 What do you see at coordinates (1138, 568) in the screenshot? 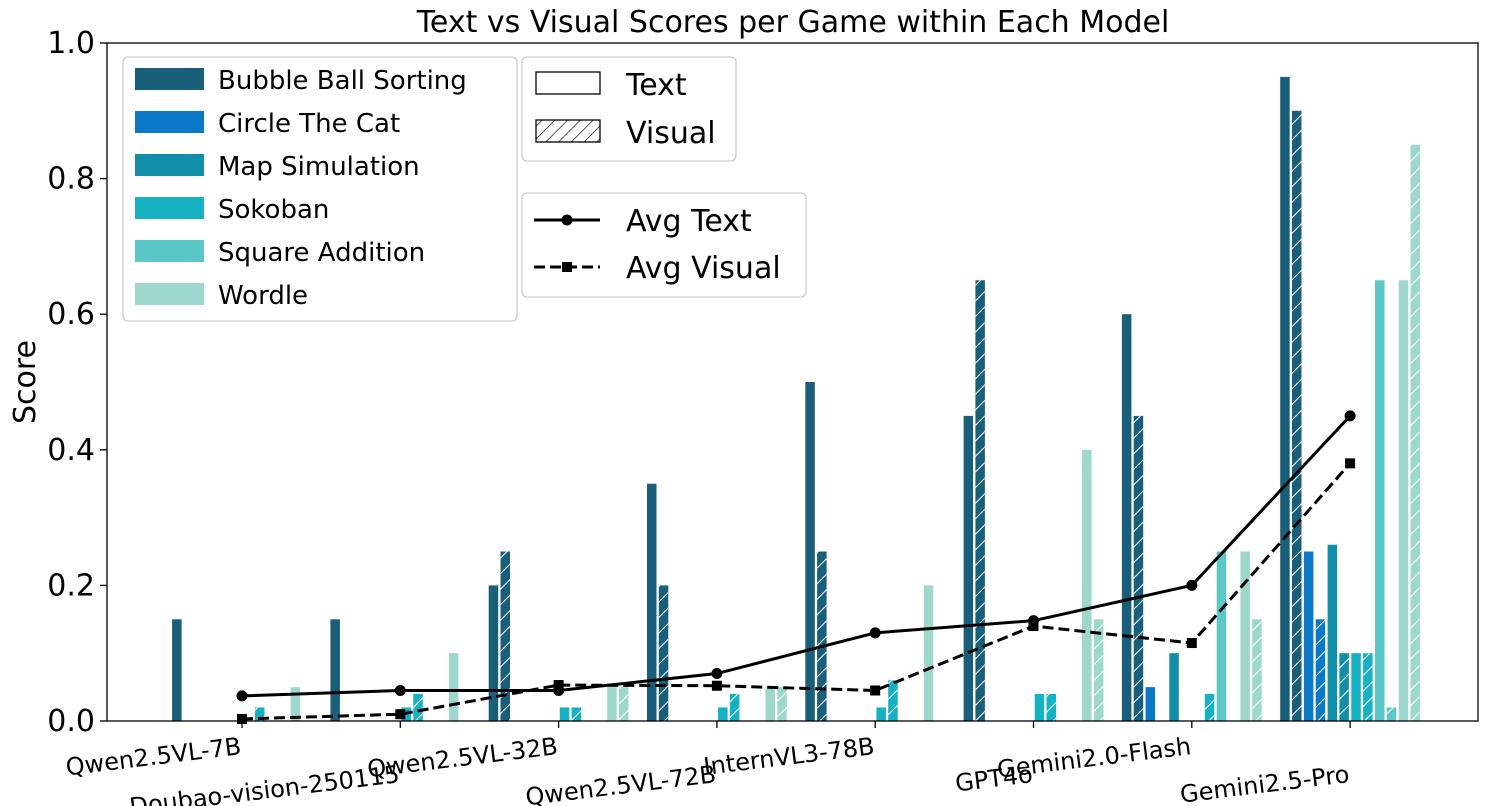
I see `bar-visual-hatch-gemini2-0-flash-bubble-ball-sorting` at bounding box center [1138, 568].